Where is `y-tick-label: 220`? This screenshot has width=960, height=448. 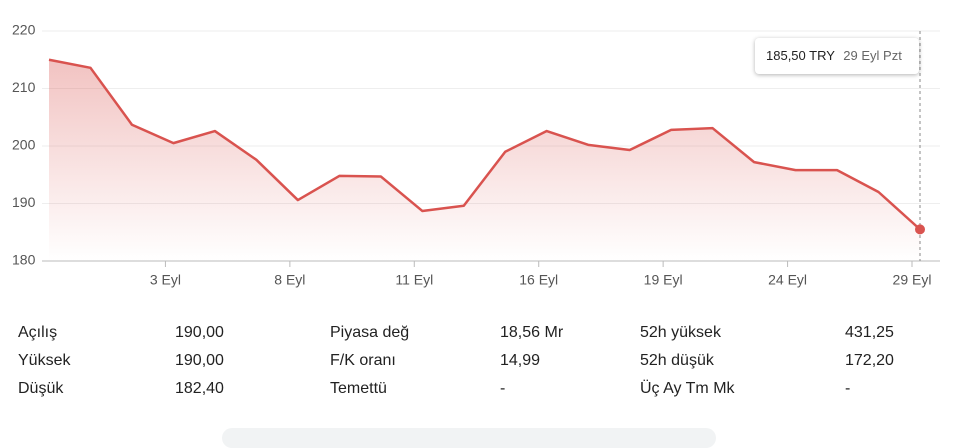 y-tick-label: 220 is located at coordinates (24, 30).